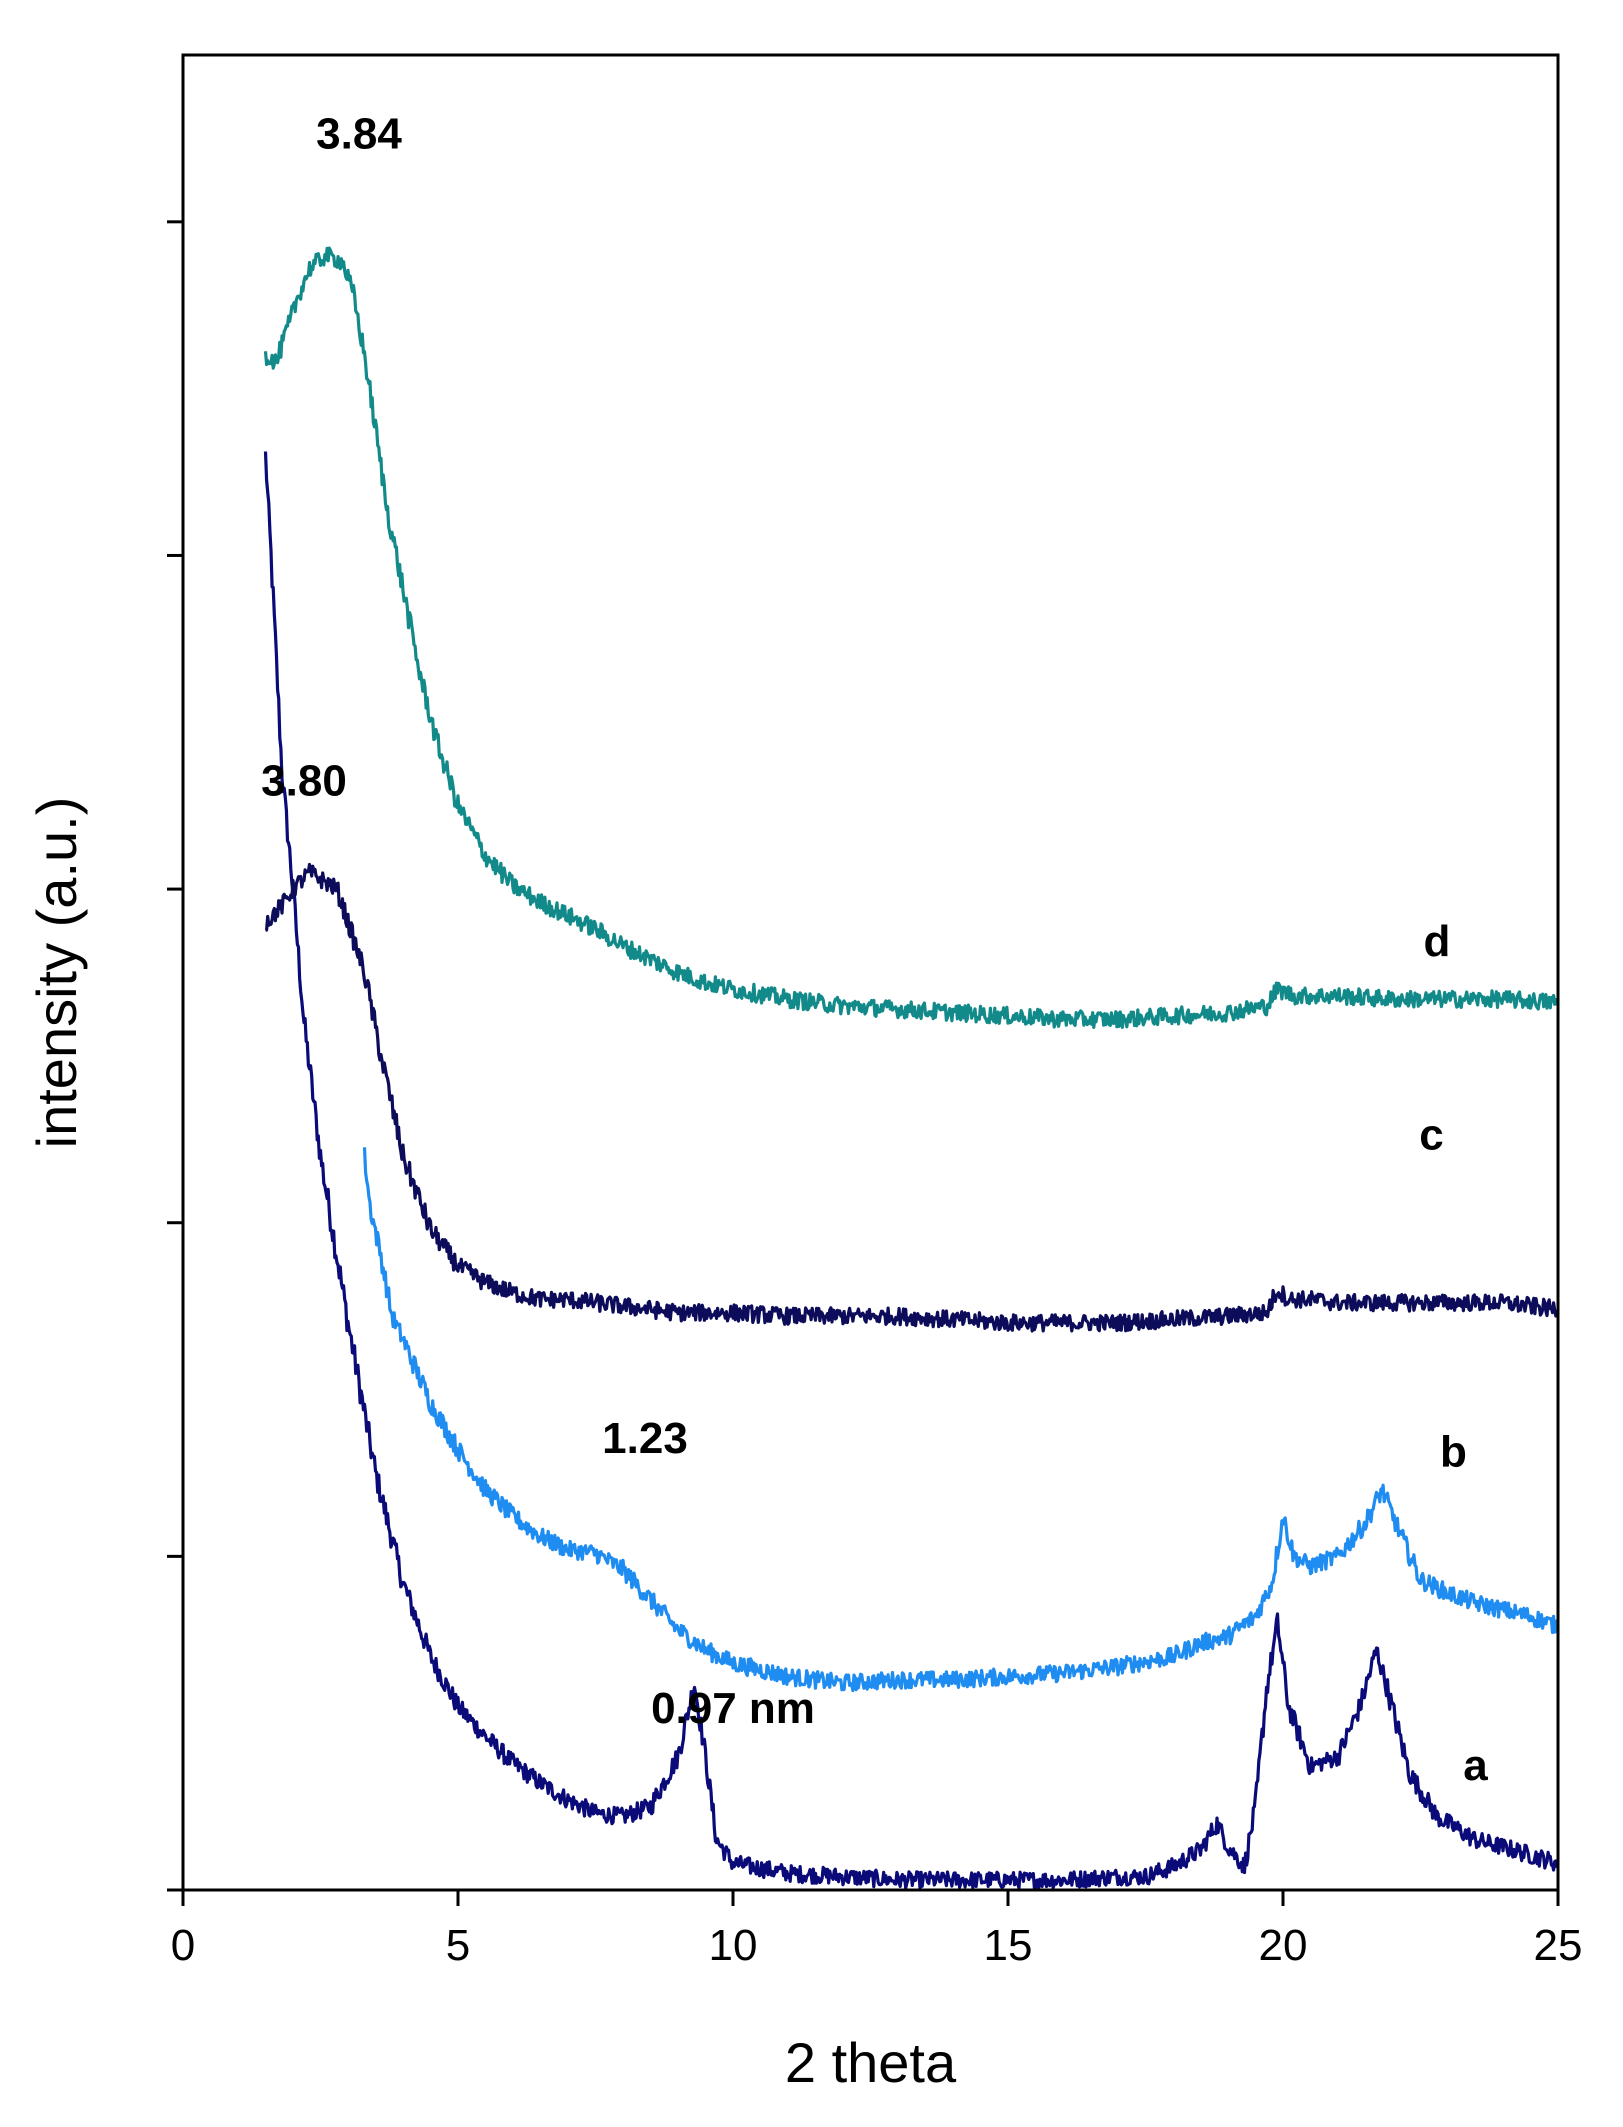  I want to click on annotation-label: 3.80, so click(304, 781).